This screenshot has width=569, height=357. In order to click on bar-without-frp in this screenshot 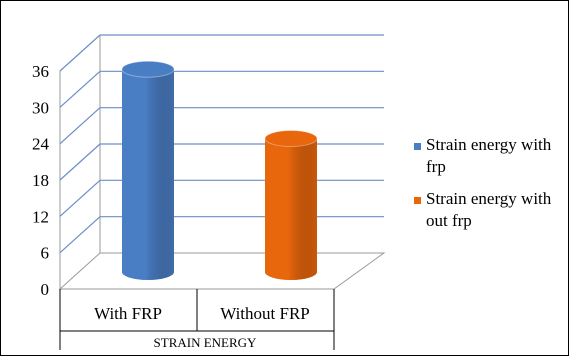, I will do `click(291, 205)`.